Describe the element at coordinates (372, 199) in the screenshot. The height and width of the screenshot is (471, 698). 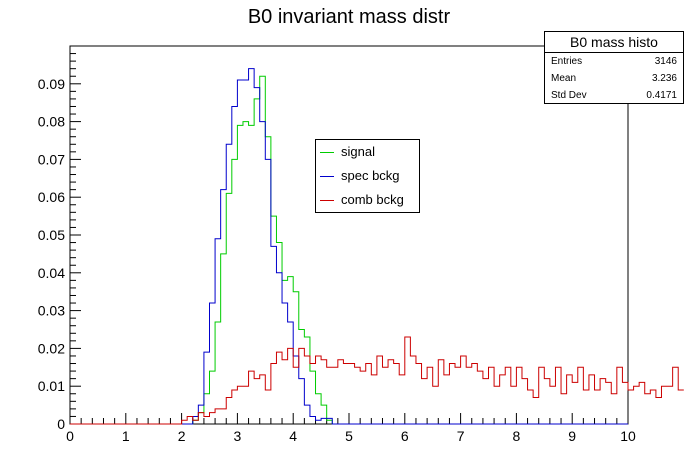
I see `legend-label: comb bckg` at that location.